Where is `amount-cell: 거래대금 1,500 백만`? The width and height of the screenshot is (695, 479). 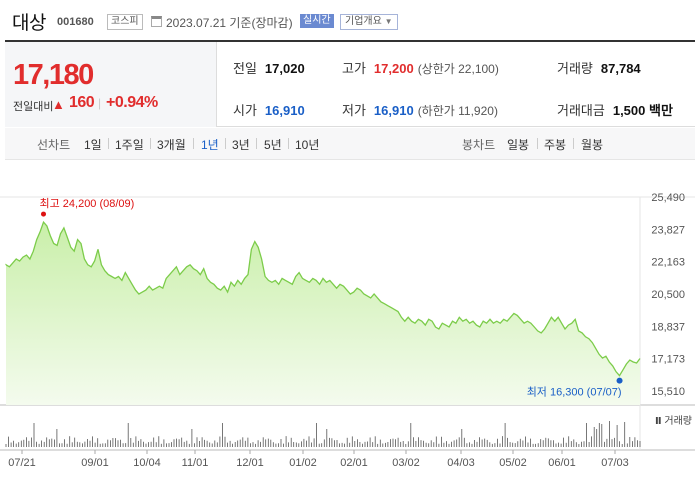 amount-cell: 거래대금 1,500 백만 is located at coordinates (615, 109).